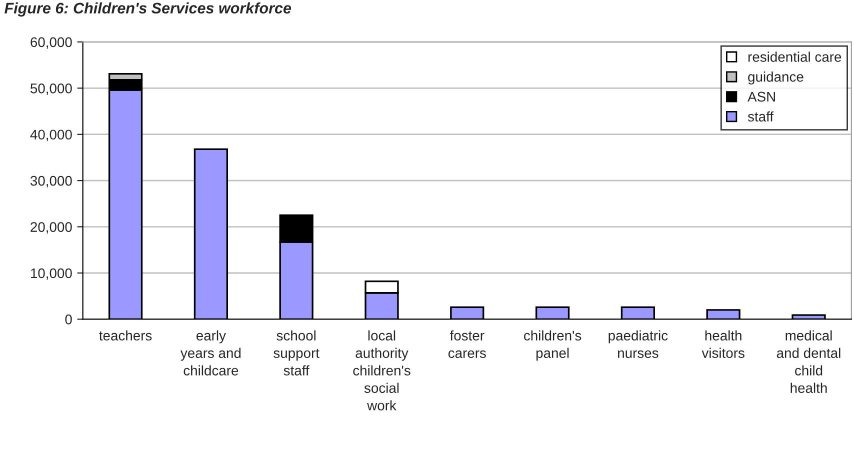  Describe the element at coordinates (776, 78) in the screenshot. I see `legend-label: guidance` at that location.